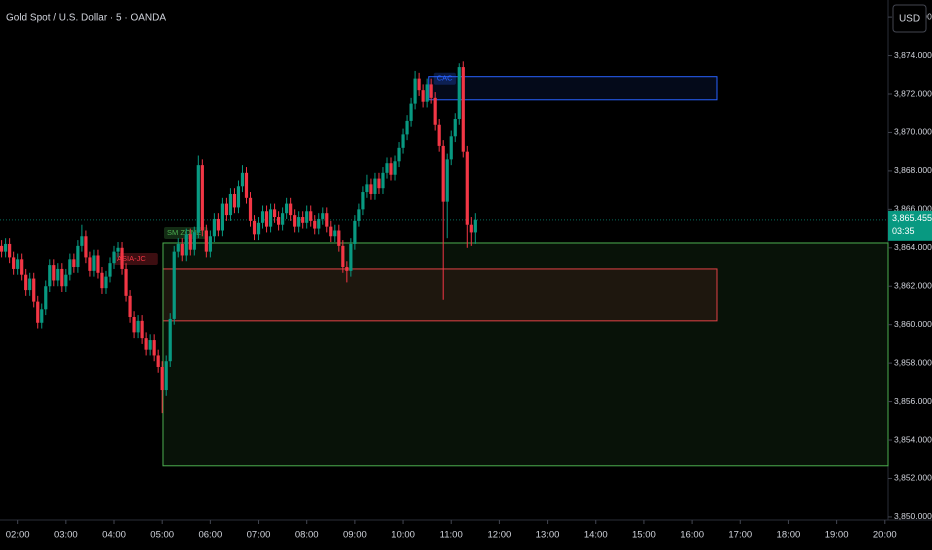 The height and width of the screenshot is (550, 932). What do you see at coordinates (184, 232) in the screenshot?
I see `zone-label: SM ZONE` at bounding box center [184, 232].